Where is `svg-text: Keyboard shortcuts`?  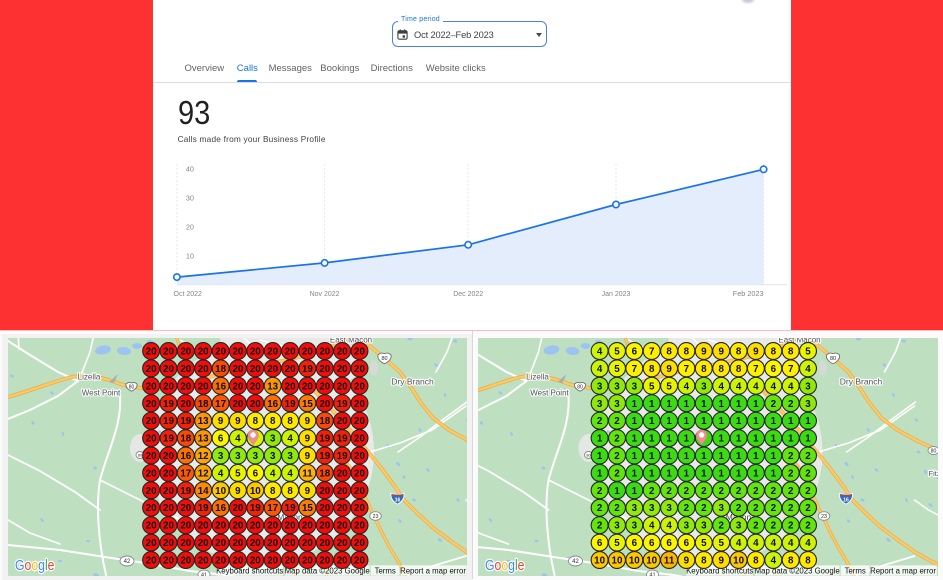
svg-text: Keyboard shortcuts is located at coordinates (719, 570).